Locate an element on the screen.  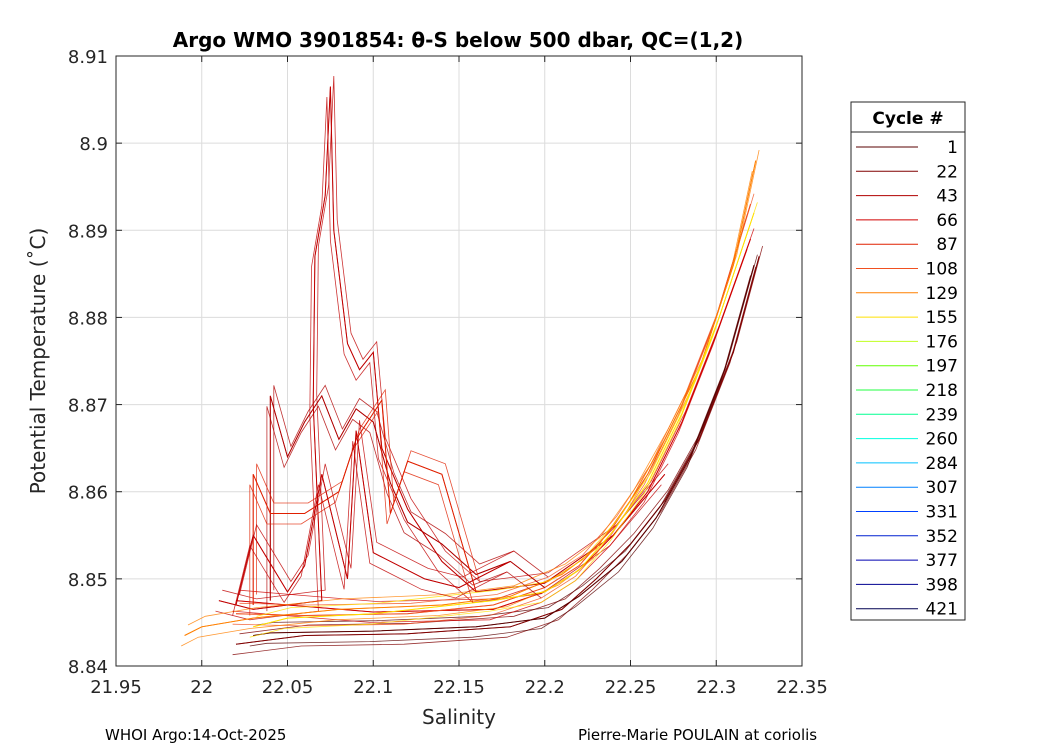
legend-label: 398 is located at coordinates (942, 585).